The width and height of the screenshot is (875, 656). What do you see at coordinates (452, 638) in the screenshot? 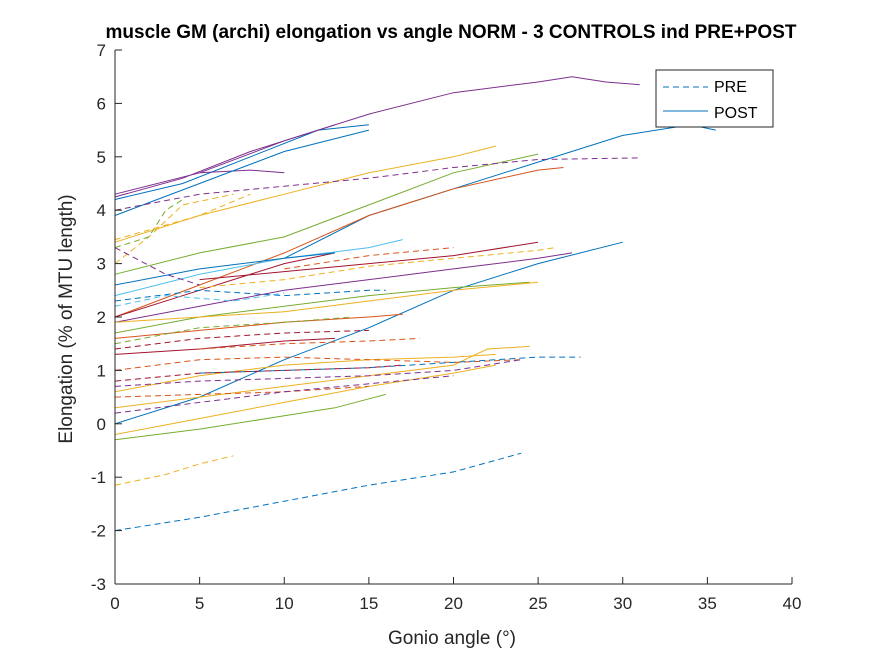
I see `x-axis-label: Gonio angle (°)` at bounding box center [452, 638].